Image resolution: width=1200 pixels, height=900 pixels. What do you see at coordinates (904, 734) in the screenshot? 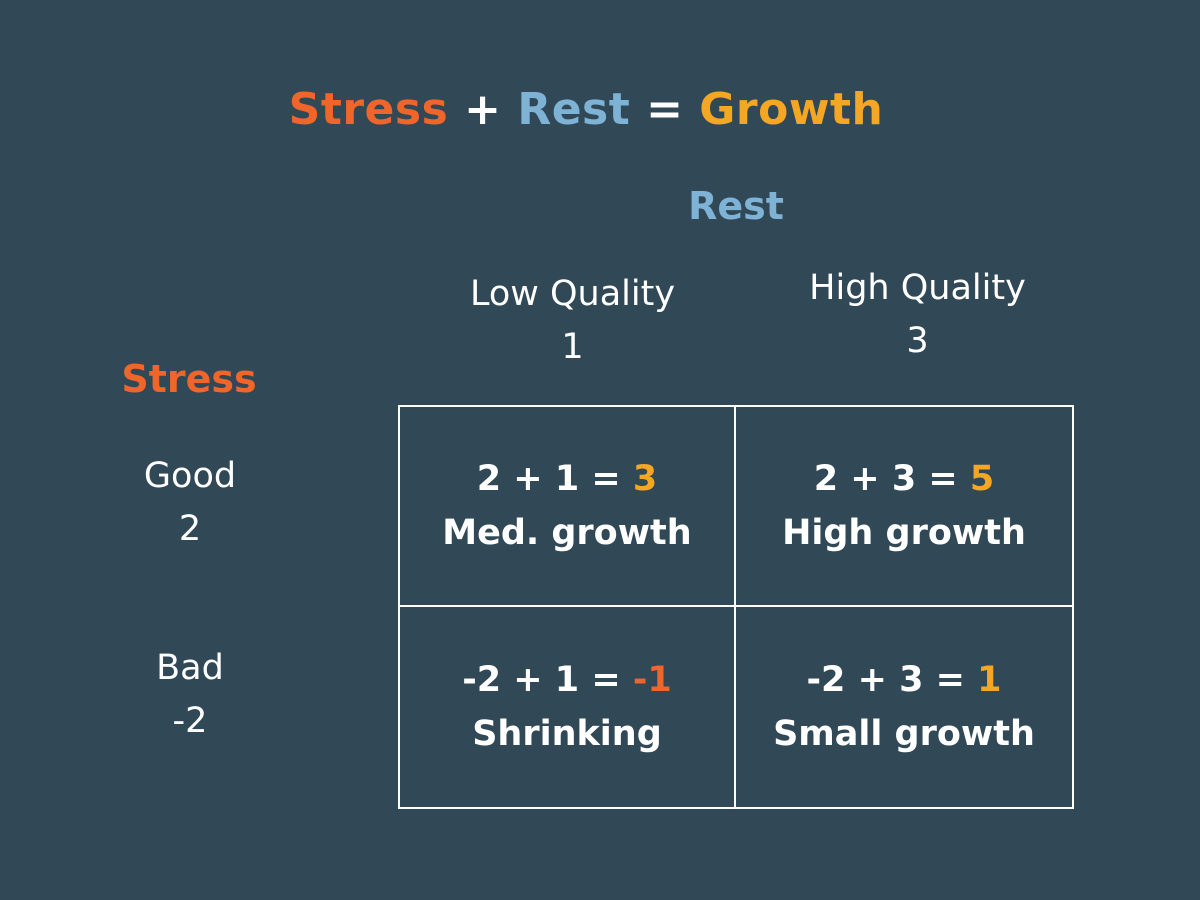
I see `cell-outcome: Small growth` at bounding box center [904, 734].